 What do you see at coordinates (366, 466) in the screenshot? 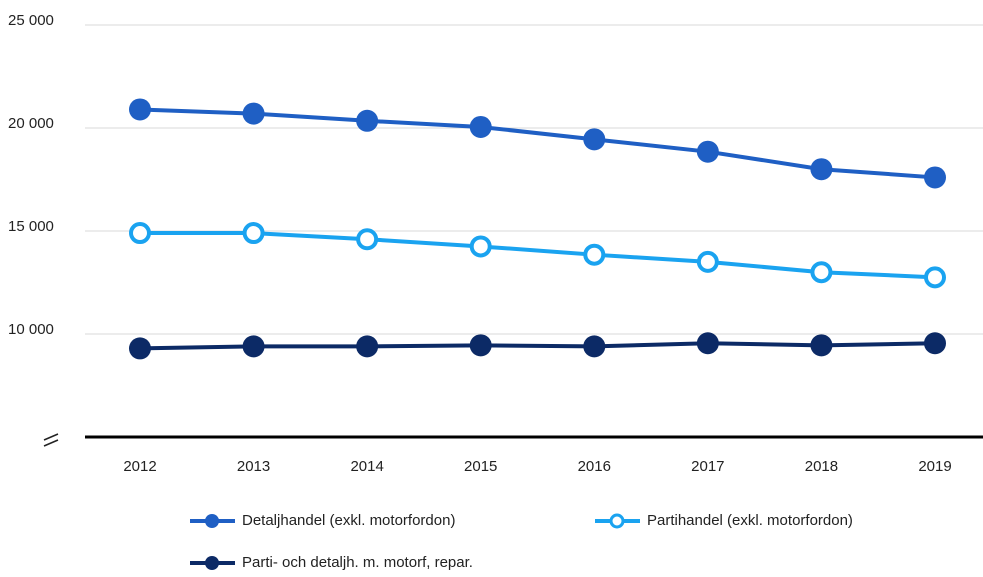
I see `x-tick-label: 2014` at bounding box center [366, 466].